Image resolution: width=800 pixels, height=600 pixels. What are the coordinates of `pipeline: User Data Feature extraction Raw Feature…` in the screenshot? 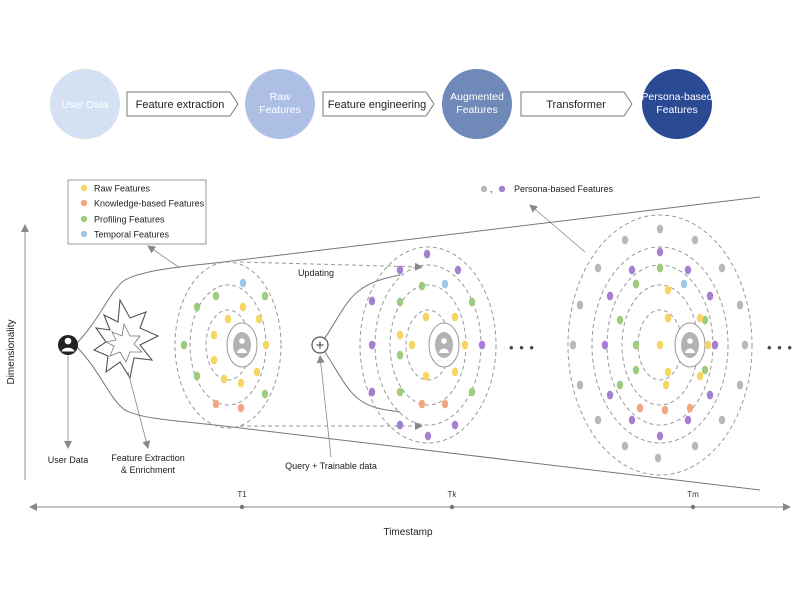 It's located at (381, 104).